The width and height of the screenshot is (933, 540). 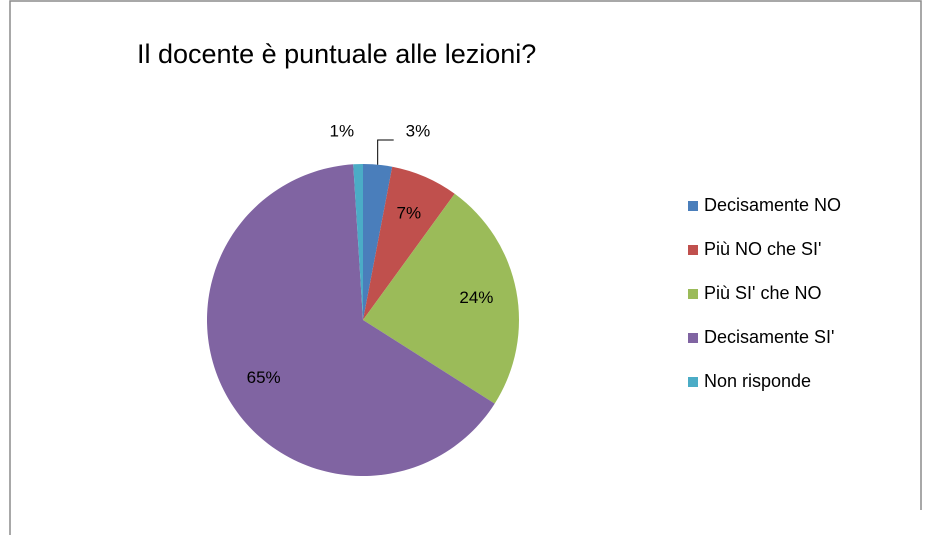 What do you see at coordinates (418, 130) in the screenshot?
I see `data-label: 3%` at bounding box center [418, 130].